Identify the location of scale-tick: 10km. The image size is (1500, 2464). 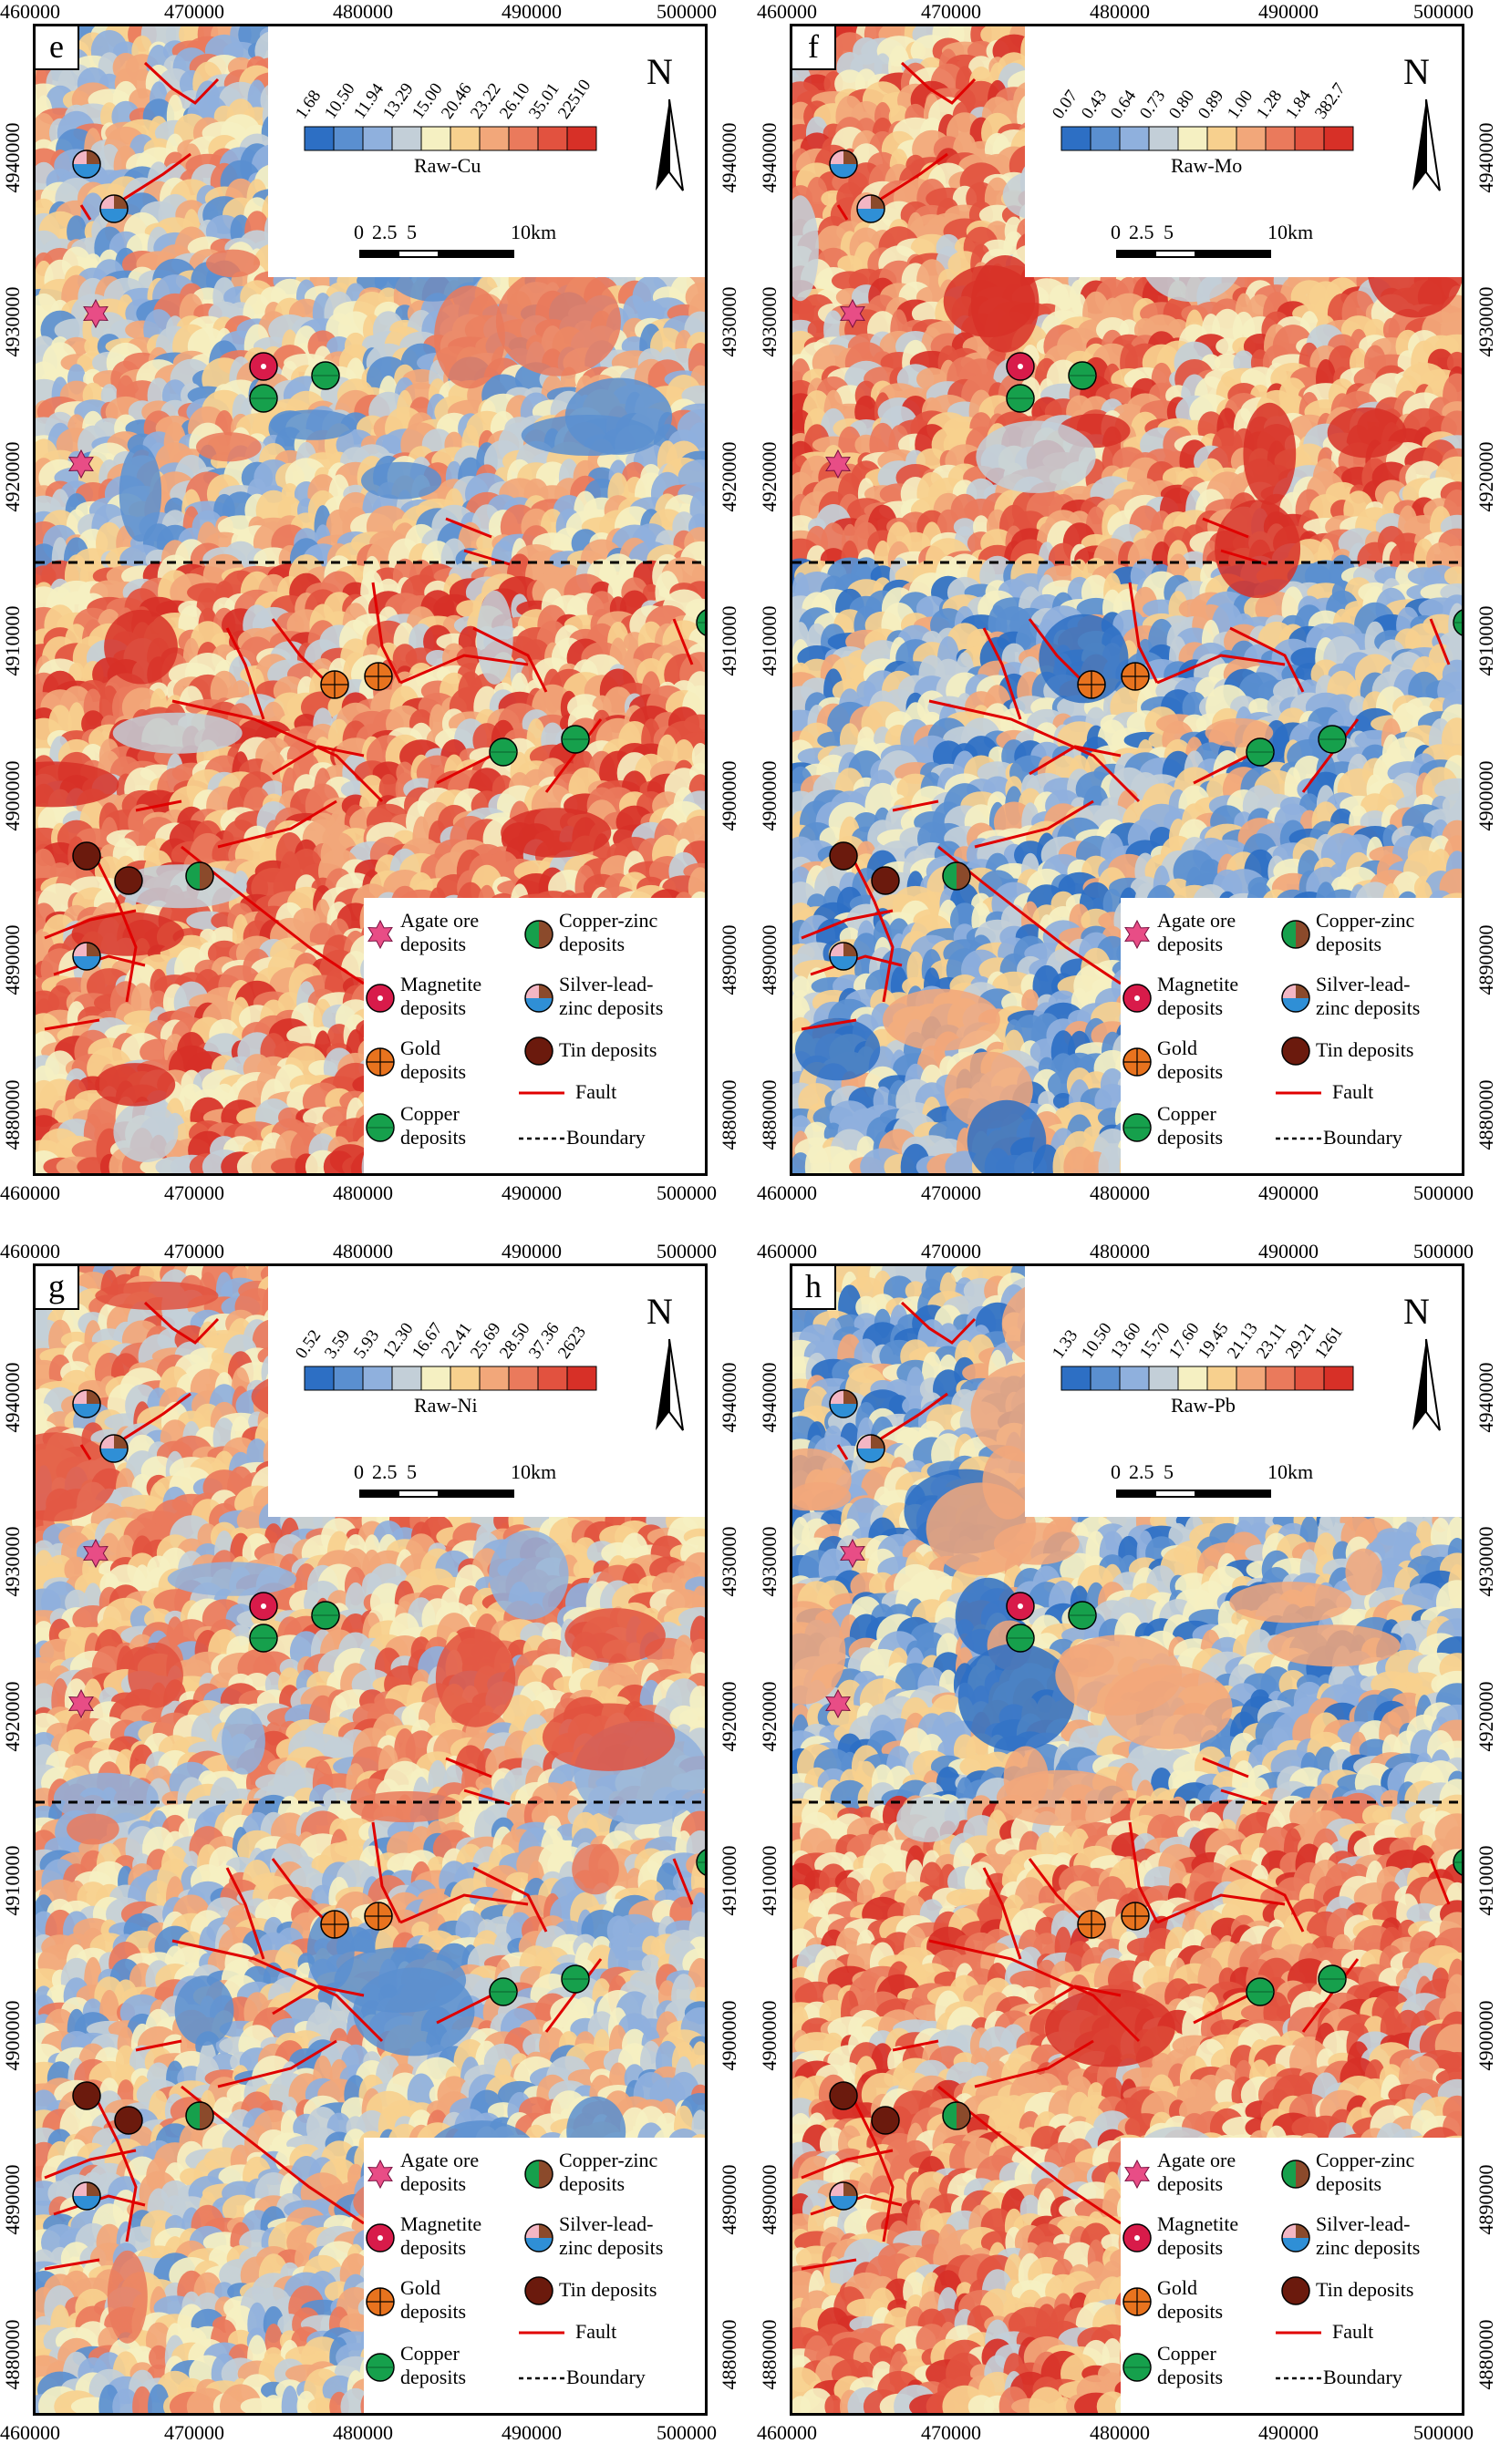
(1291, 232).